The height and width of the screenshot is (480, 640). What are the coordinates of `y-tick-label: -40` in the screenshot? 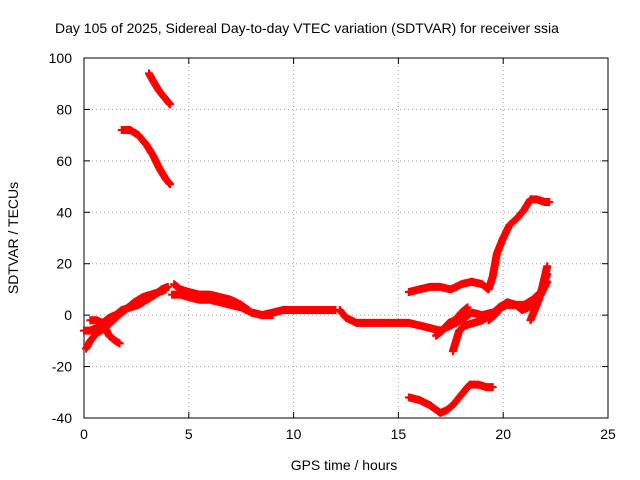 It's located at (62, 418).